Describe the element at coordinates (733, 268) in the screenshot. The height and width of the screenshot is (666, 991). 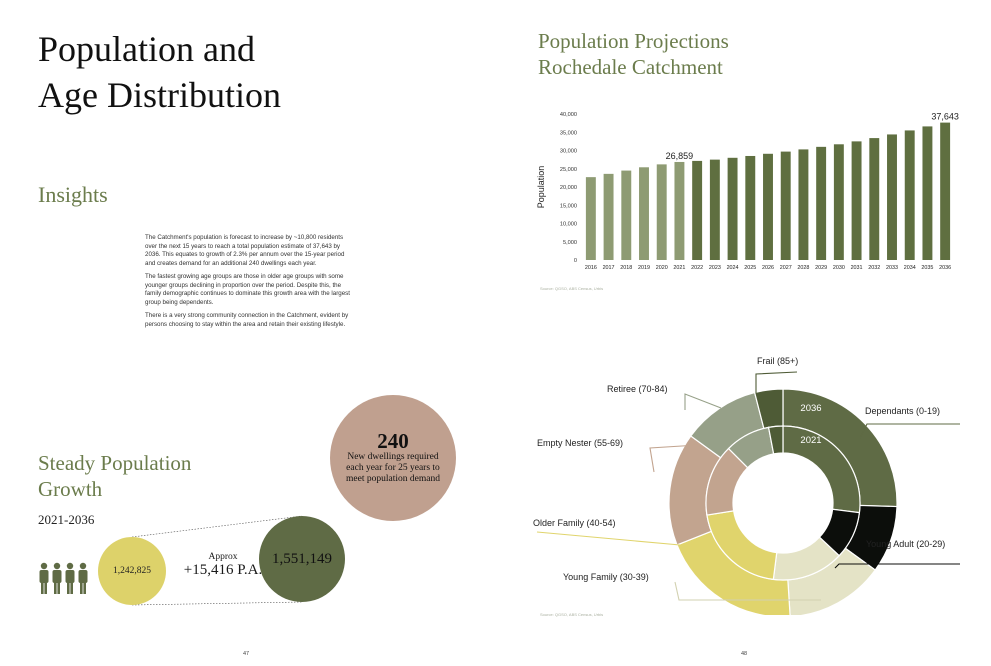
I see `x-tick-label: 2024` at that location.